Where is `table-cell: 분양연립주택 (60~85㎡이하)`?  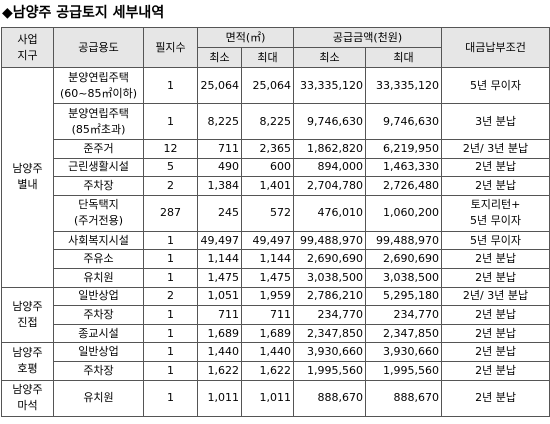
table-cell: 분양연립주택 (60~85㎡이하) is located at coordinates (98, 85).